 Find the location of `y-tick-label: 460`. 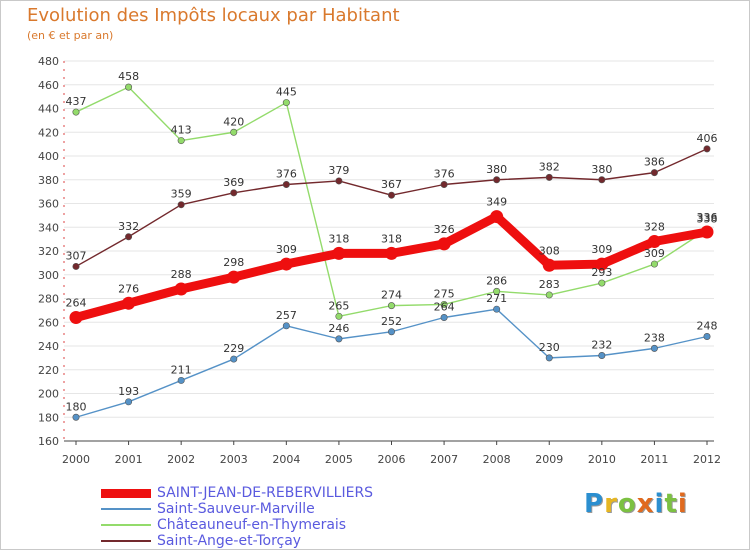

y-tick-label: 460 is located at coordinates (48, 85).